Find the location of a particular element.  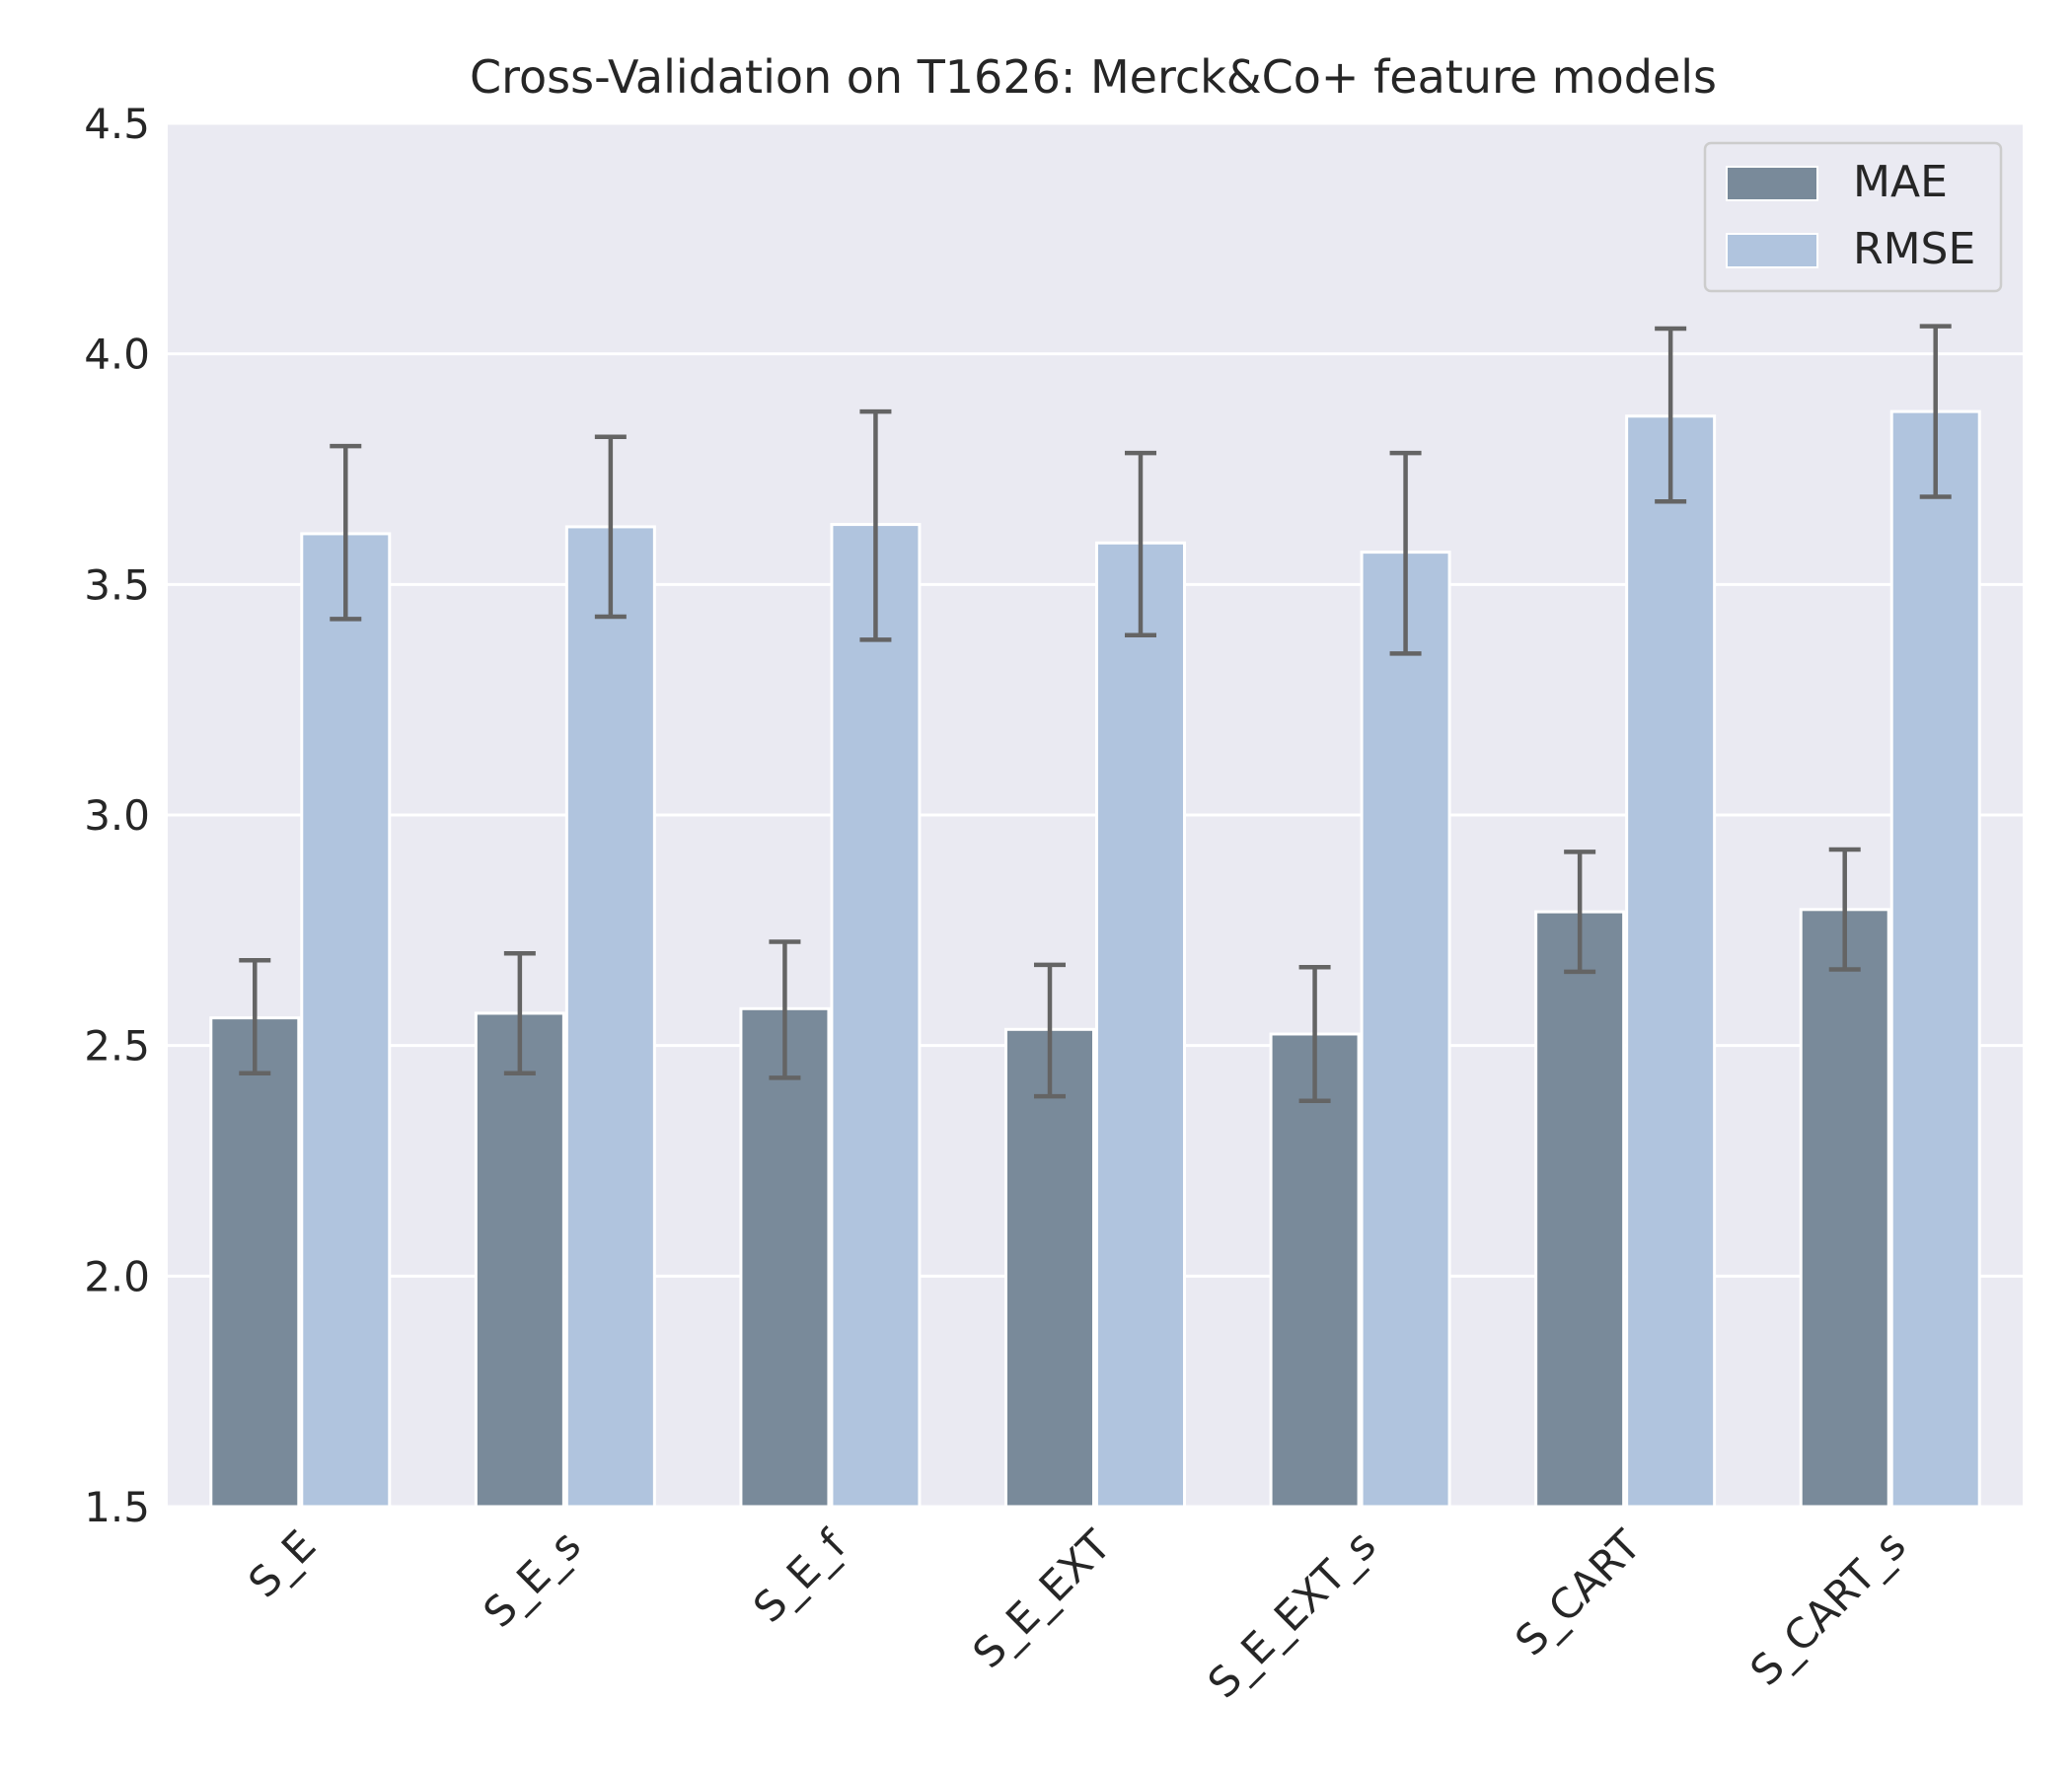

y-tick-label: 1.5 is located at coordinates (117, 1507).